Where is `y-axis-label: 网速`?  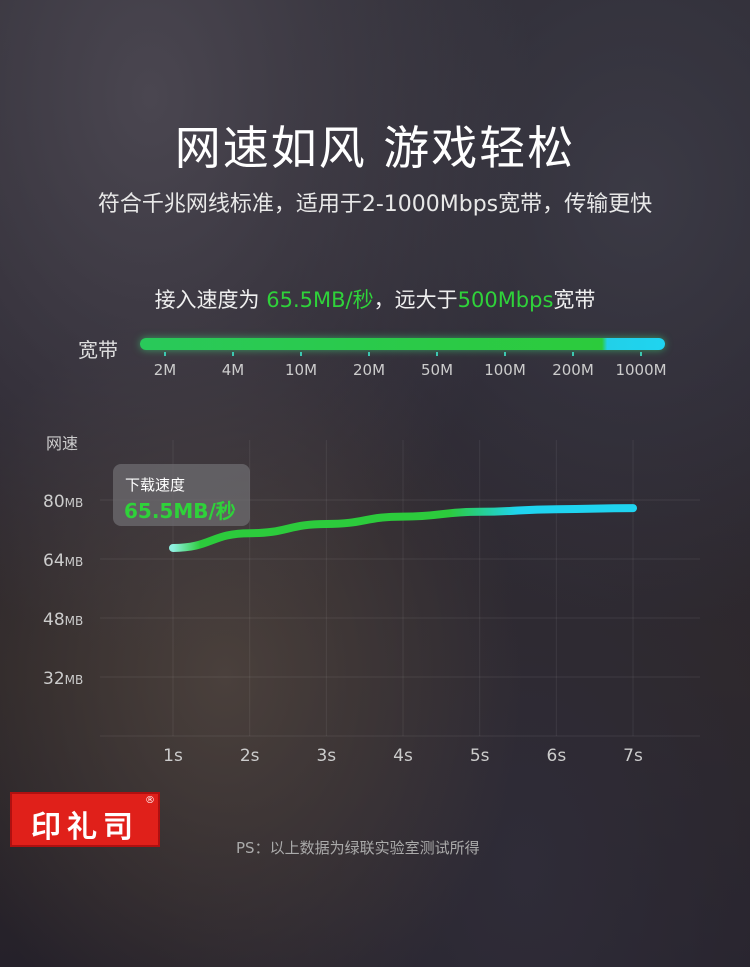
y-axis-label: 网速 is located at coordinates (62, 443).